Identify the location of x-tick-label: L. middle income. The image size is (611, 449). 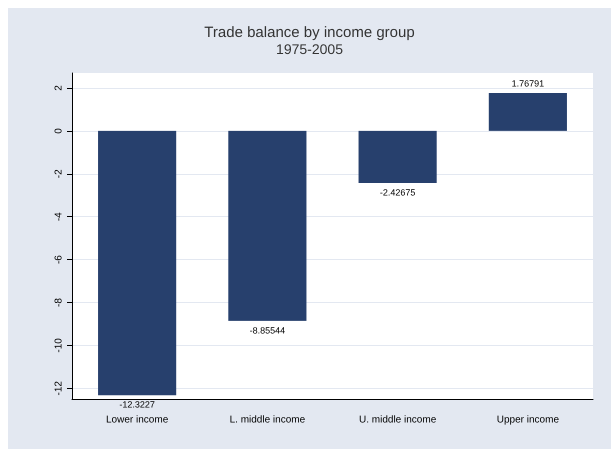
(268, 420).